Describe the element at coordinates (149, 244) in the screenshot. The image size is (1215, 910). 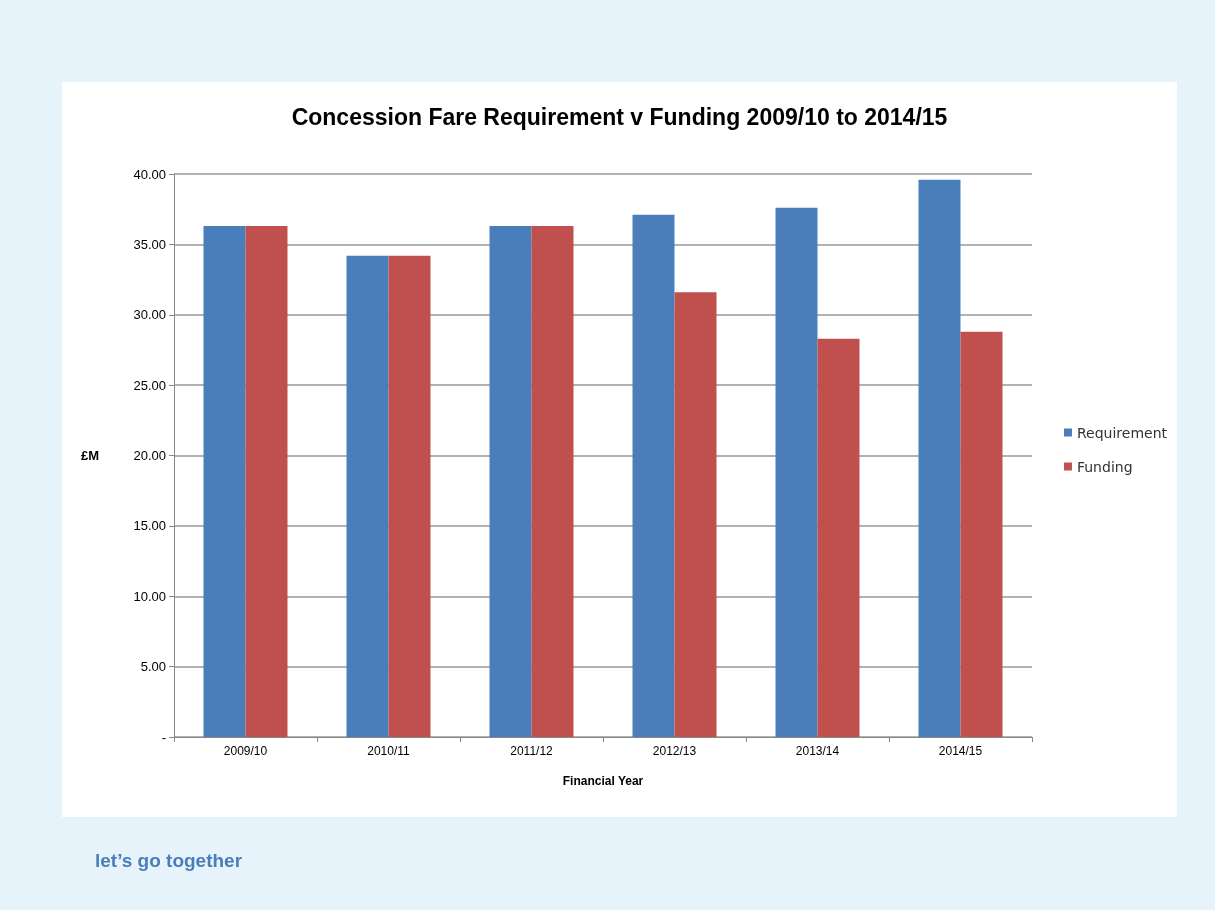
I see `y-tick-label: 35.00` at that location.